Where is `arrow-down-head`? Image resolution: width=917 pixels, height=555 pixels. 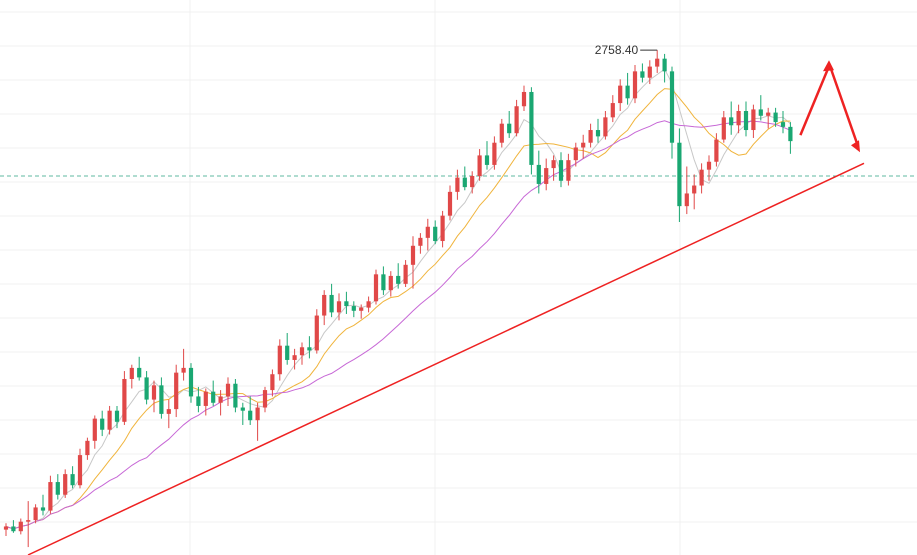
arrow-down-head is located at coordinates (855, 146).